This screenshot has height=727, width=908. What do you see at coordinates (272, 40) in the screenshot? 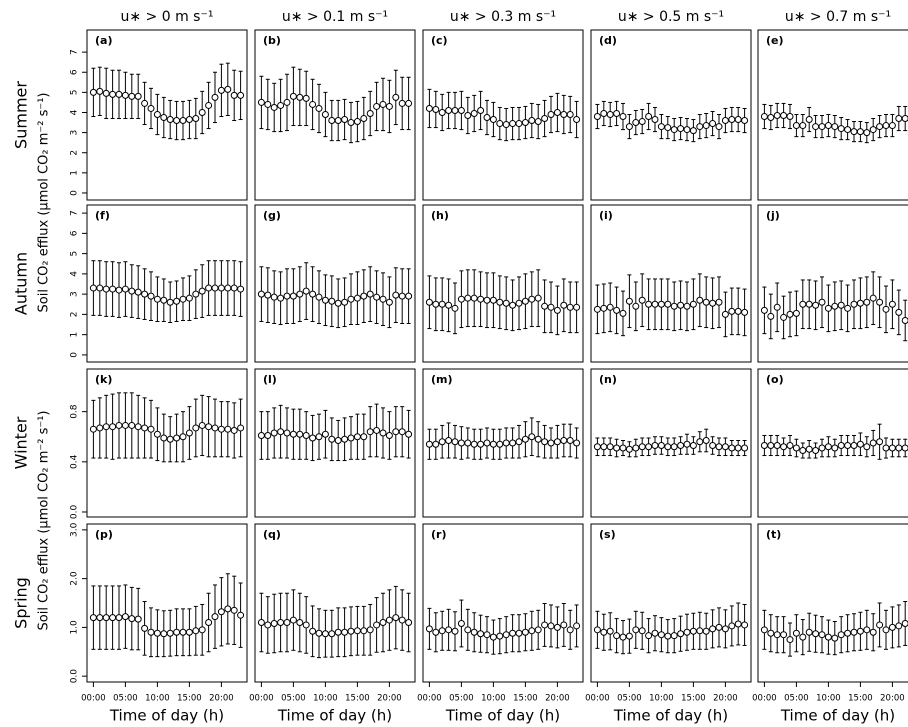
I see `panel-title: (b)` at bounding box center [272, 40].